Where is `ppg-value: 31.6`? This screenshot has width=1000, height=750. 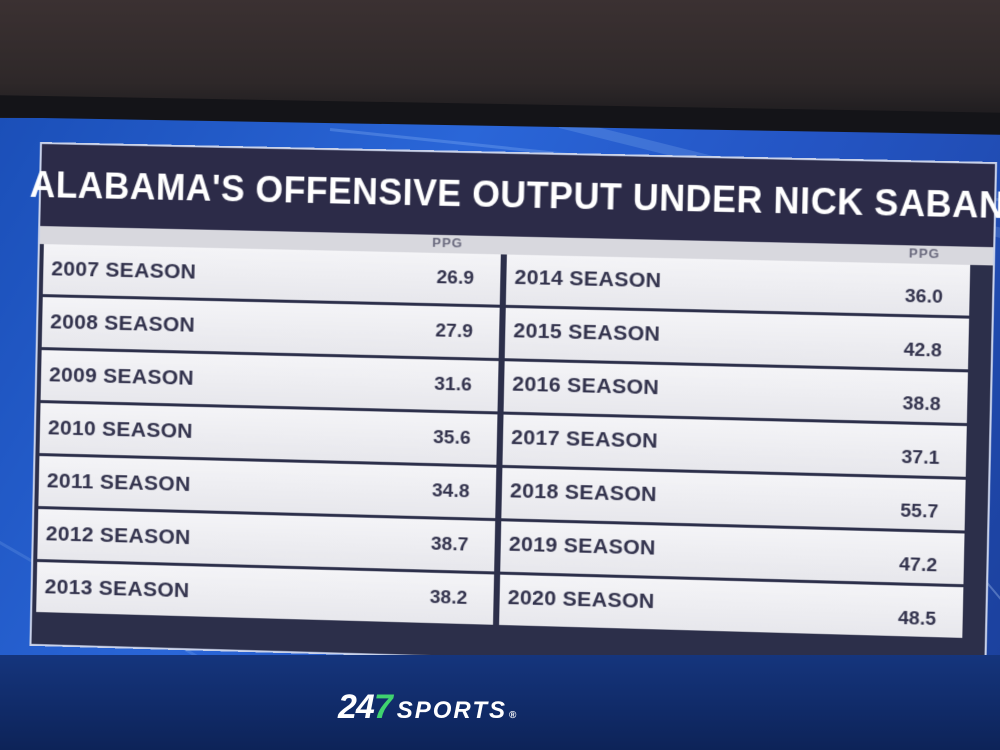
ppg-value: 31.6 is located at coordinates (453, 384).